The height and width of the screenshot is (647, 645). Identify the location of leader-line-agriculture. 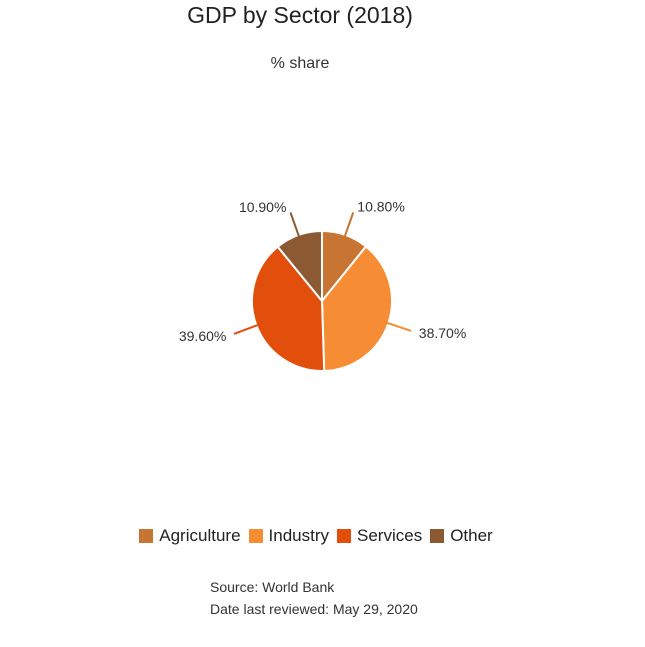
(349, 225).